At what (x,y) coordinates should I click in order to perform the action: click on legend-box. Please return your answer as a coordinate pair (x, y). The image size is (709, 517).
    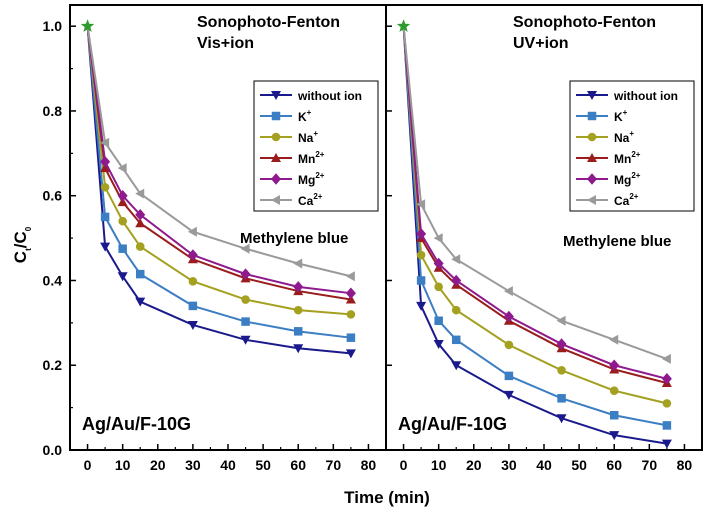
    Looking at the image, I should click on (632, 146).